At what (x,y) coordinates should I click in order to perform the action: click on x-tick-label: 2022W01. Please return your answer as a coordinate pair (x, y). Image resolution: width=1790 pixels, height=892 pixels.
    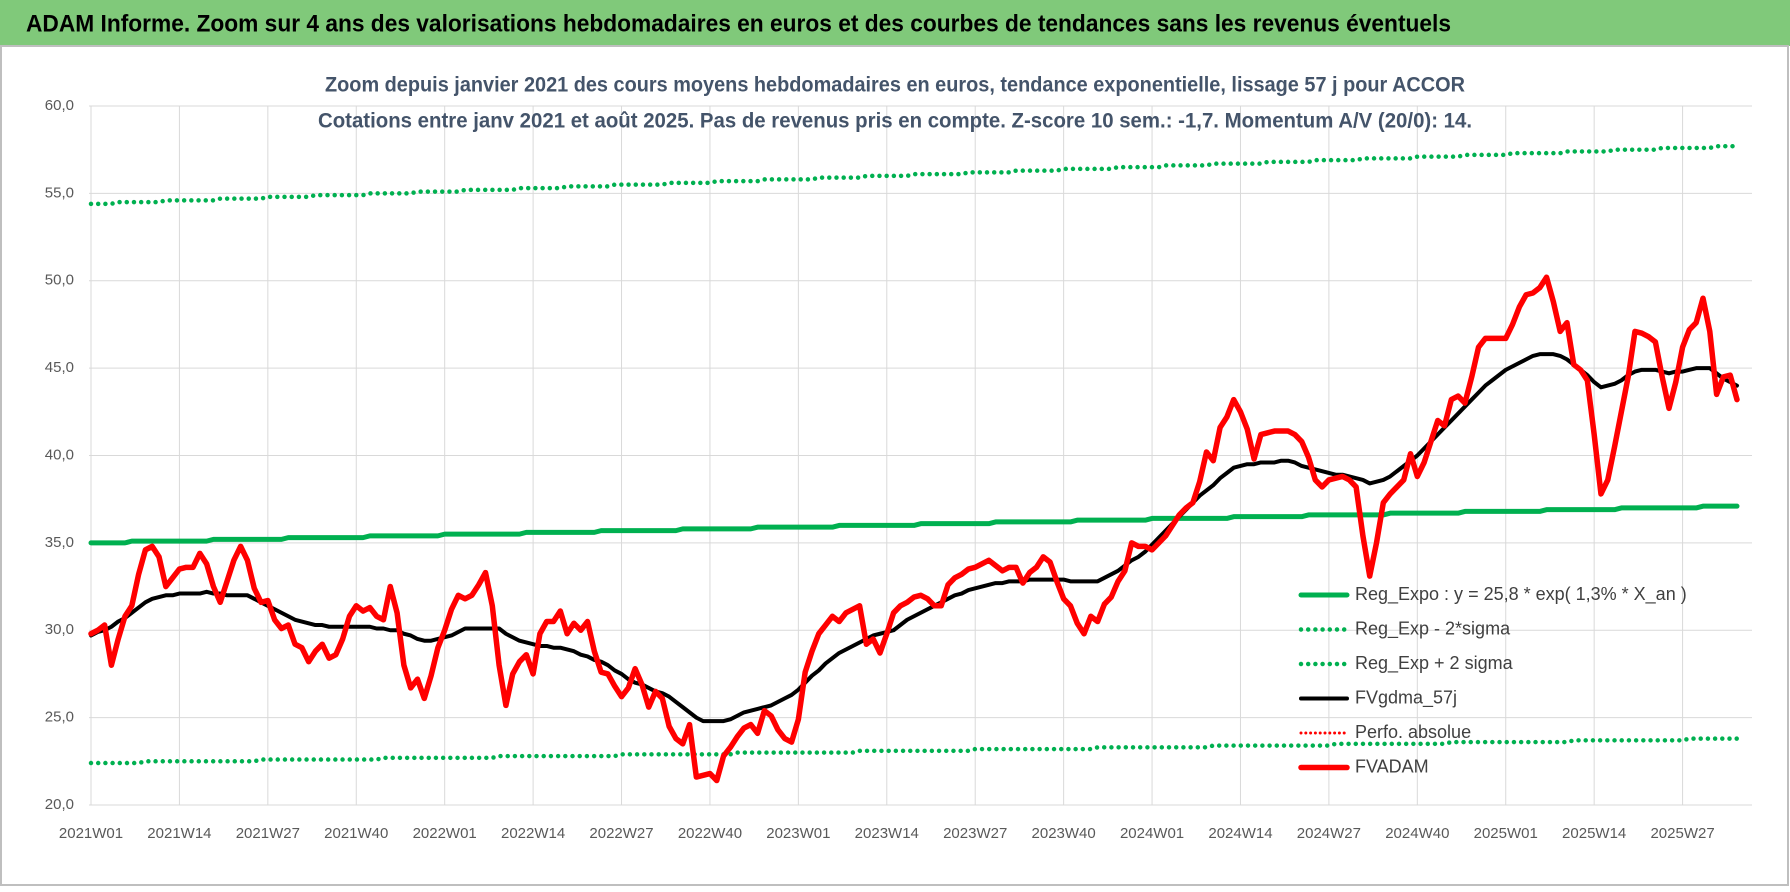
    Looking at the image, I should click on (445, 833).